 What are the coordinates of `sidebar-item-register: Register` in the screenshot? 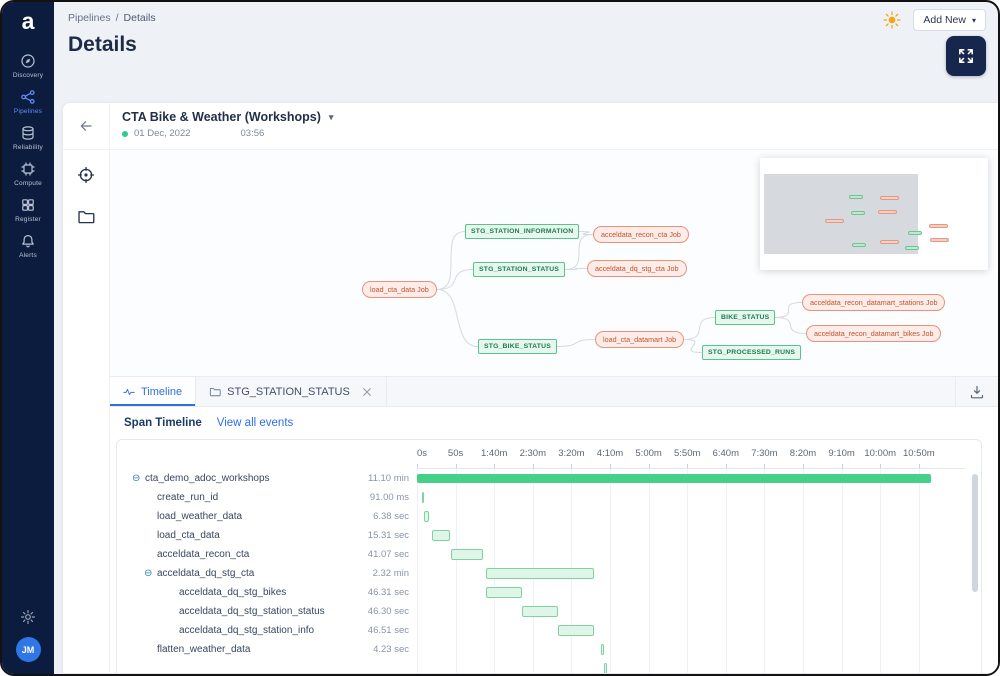 It's located at (28, 210).